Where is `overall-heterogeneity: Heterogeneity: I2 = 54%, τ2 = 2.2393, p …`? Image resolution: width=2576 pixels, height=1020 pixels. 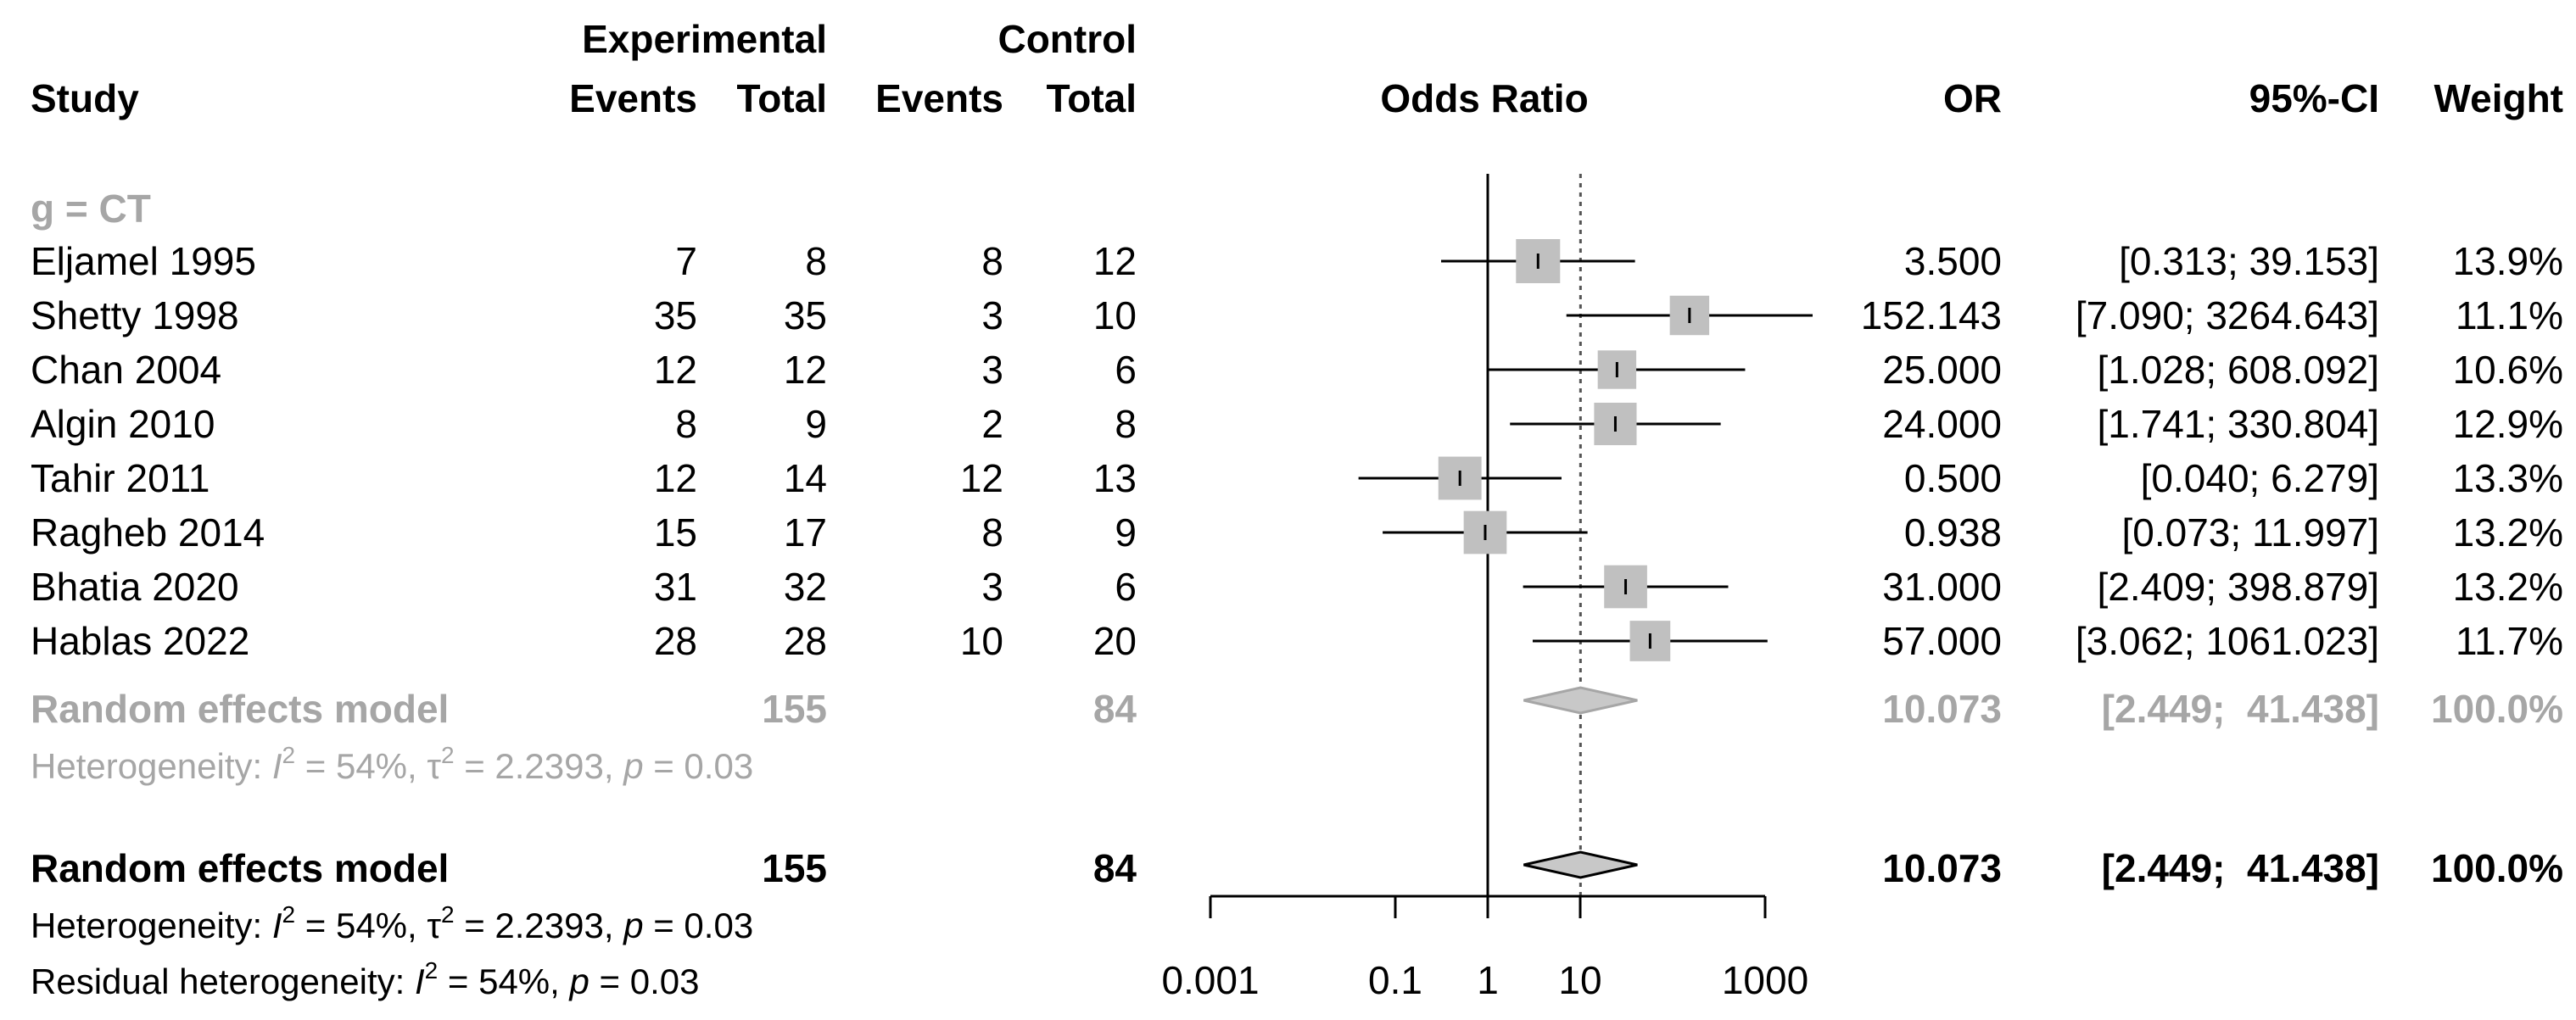
overall-heterogeneity: Heterogeneity: I2 = 54%, τ2 = 2.2393, p … is located at coordinates (392, 923).